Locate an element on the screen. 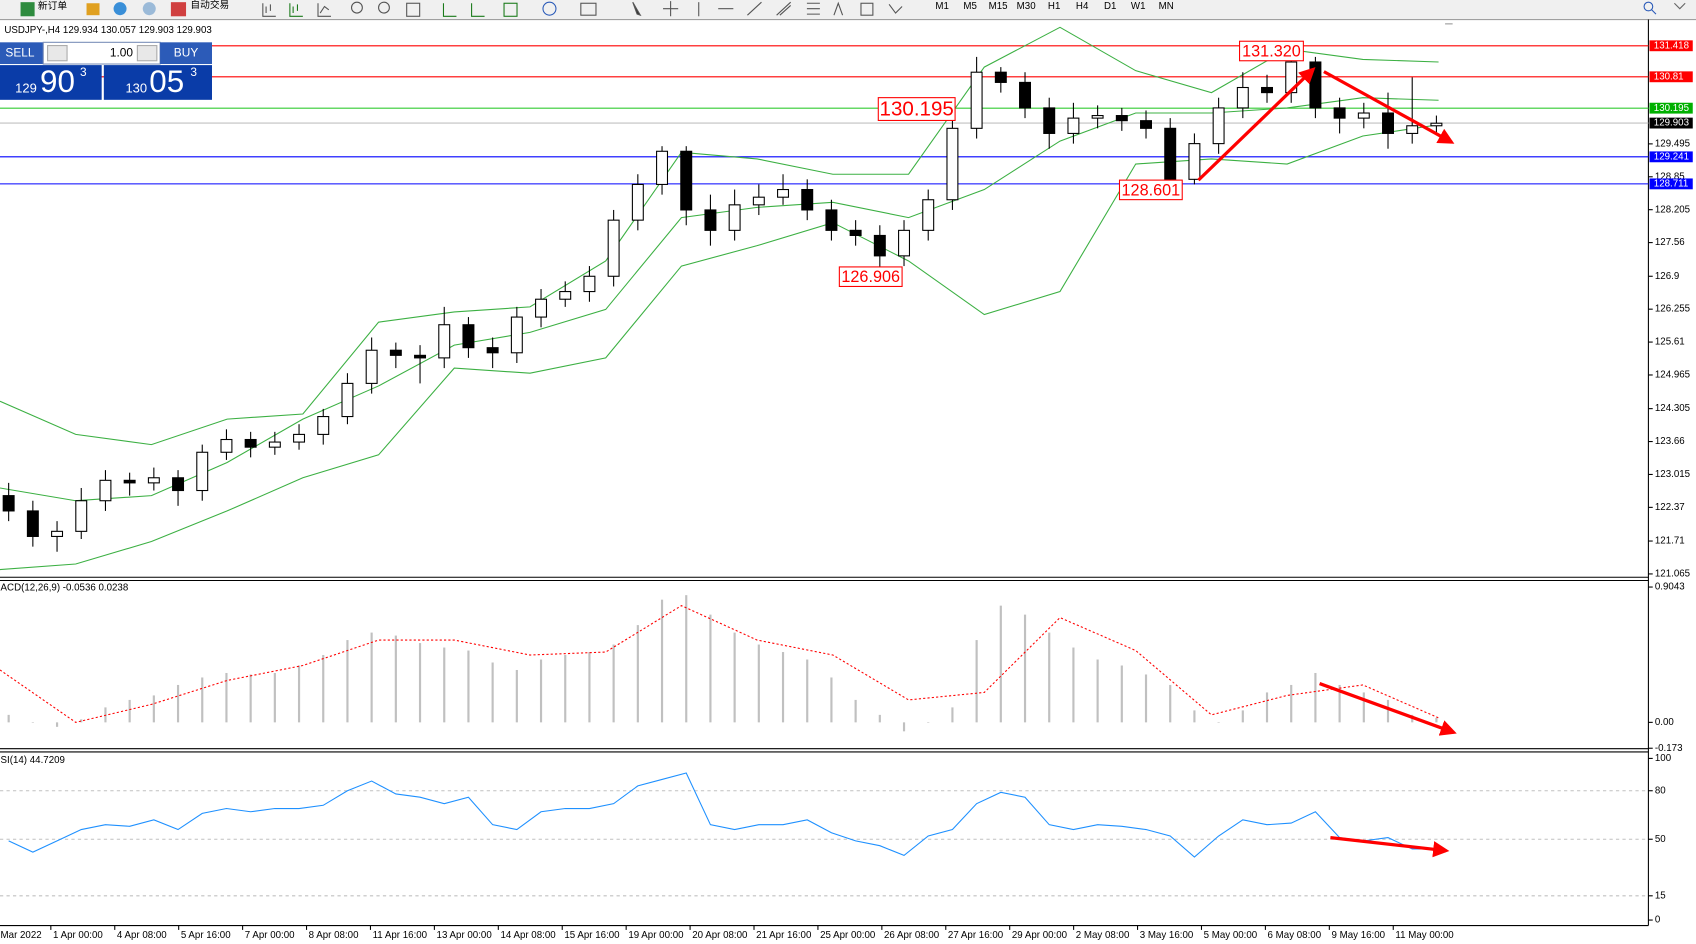 The image size is (1696, 944). annotation-box is located at coordinates (916, 109).